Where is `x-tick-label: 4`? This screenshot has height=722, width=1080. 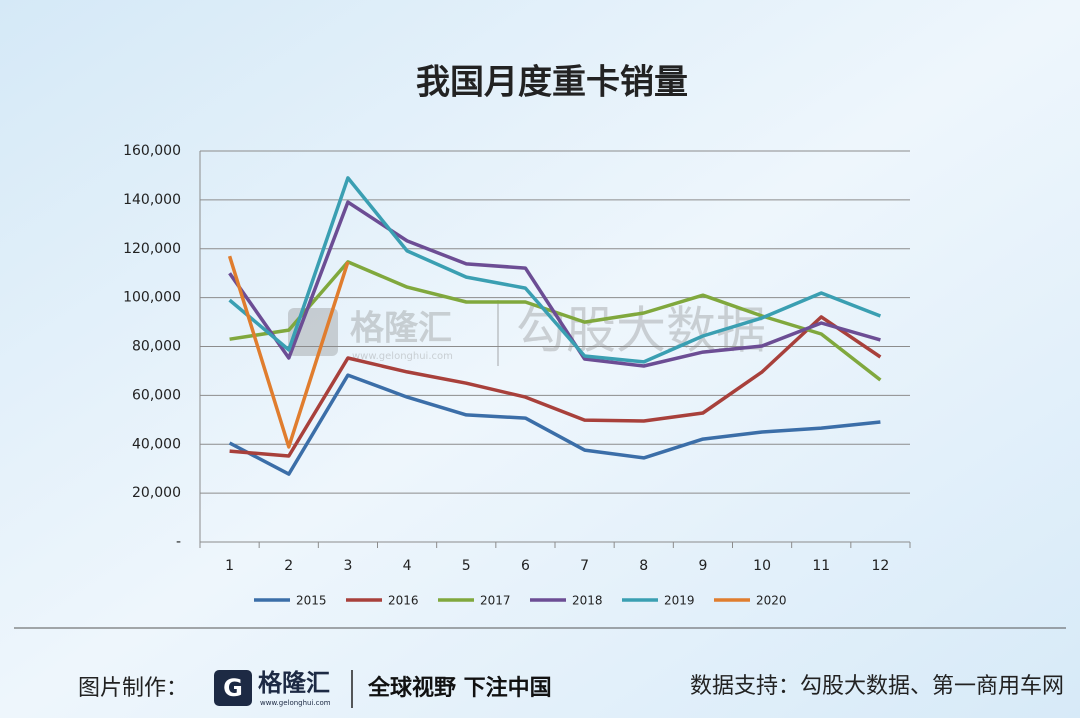 x-tick-label: 4 is located at coordinates (407, 566).